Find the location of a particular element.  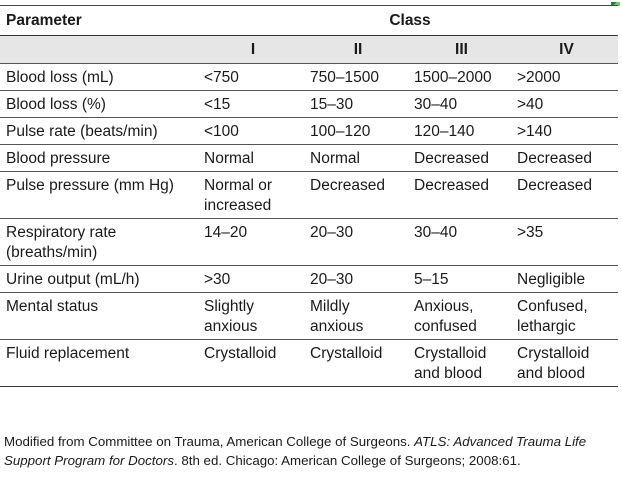

header-row-primary: Parameter Class is located at coordinates (309, 20).